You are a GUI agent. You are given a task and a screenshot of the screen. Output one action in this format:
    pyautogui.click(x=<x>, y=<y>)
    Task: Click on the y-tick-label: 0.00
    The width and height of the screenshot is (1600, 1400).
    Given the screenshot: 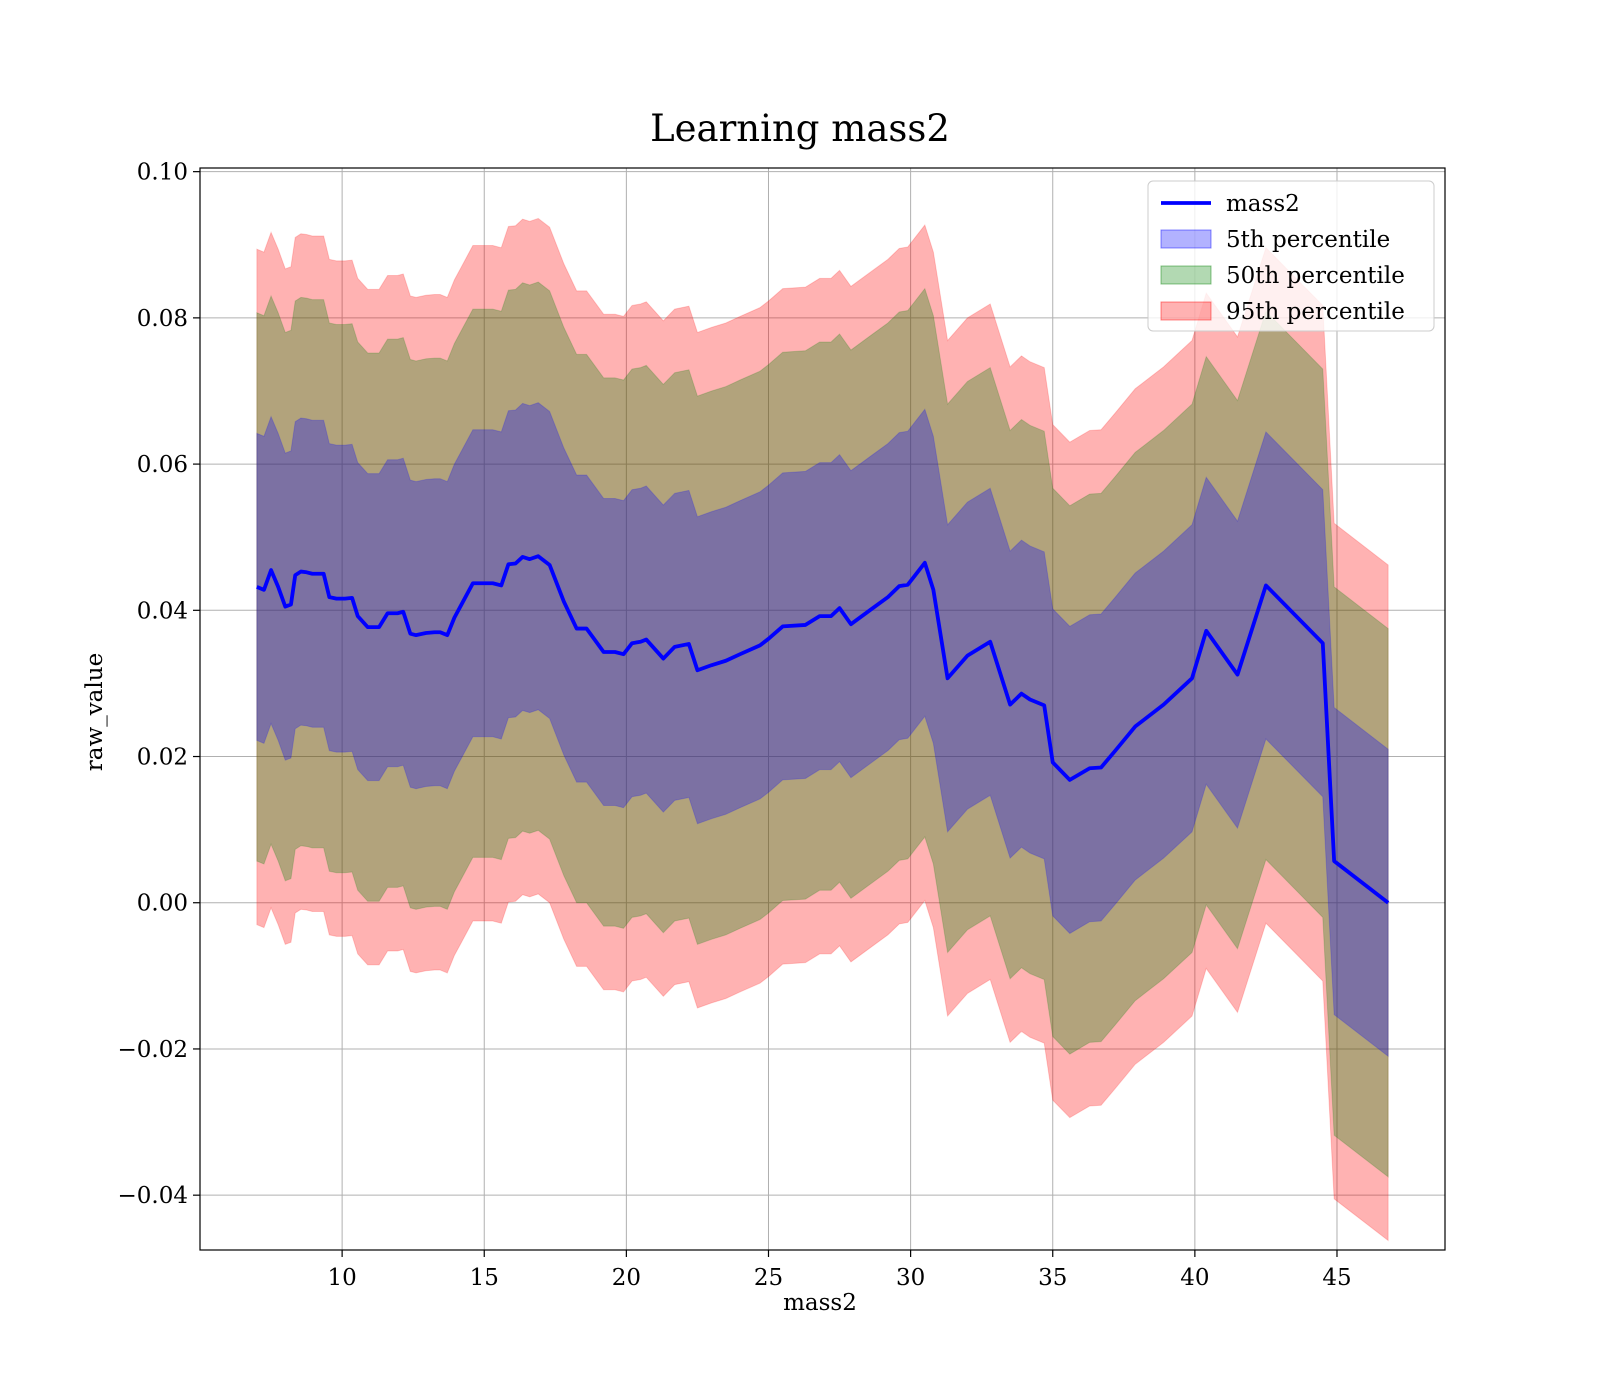 What is the action you would take?
    pyautogui.click(x=162, y=904)
    